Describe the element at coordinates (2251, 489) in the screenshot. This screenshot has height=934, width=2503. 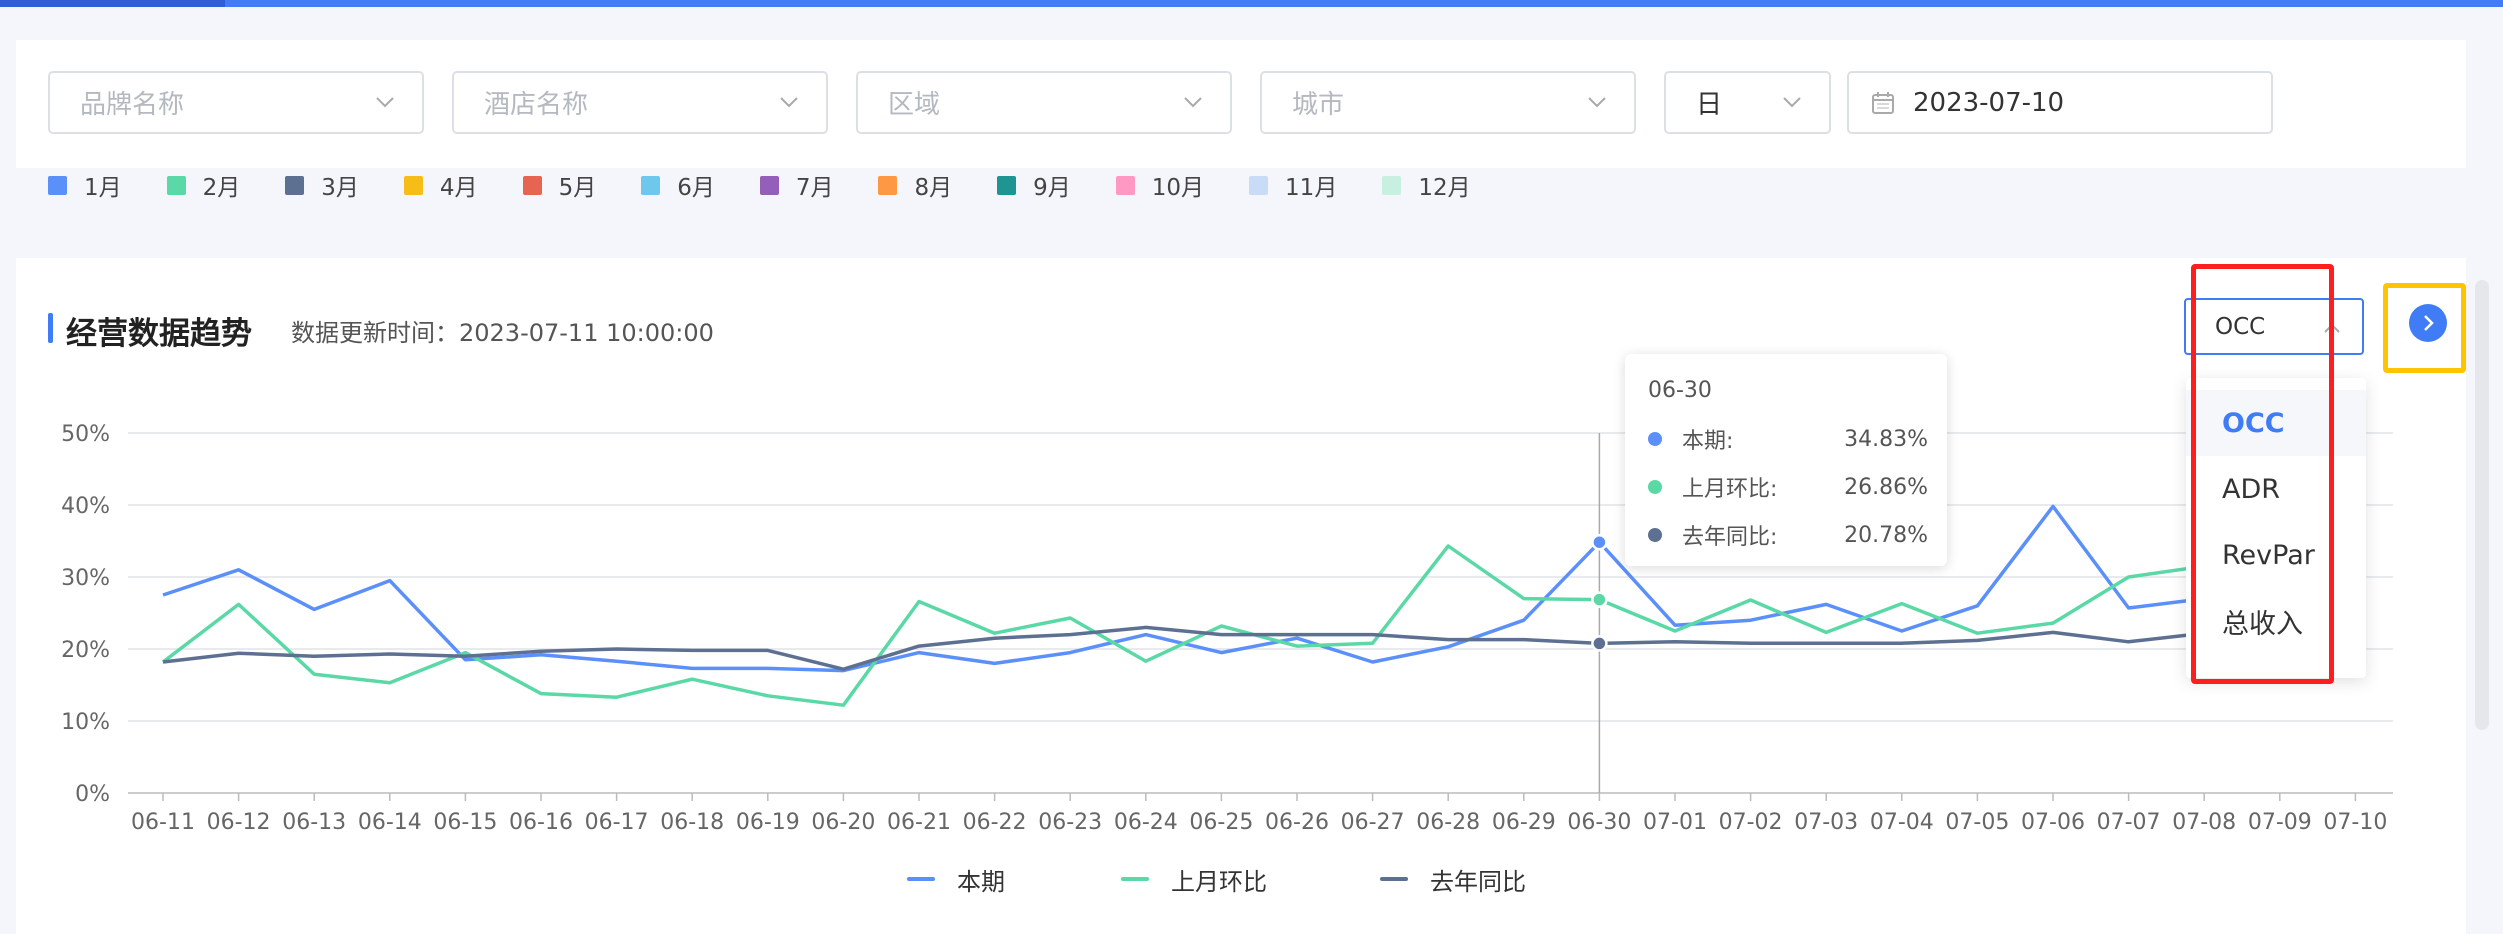
I see `metric-option-adr: ADR` at that location.